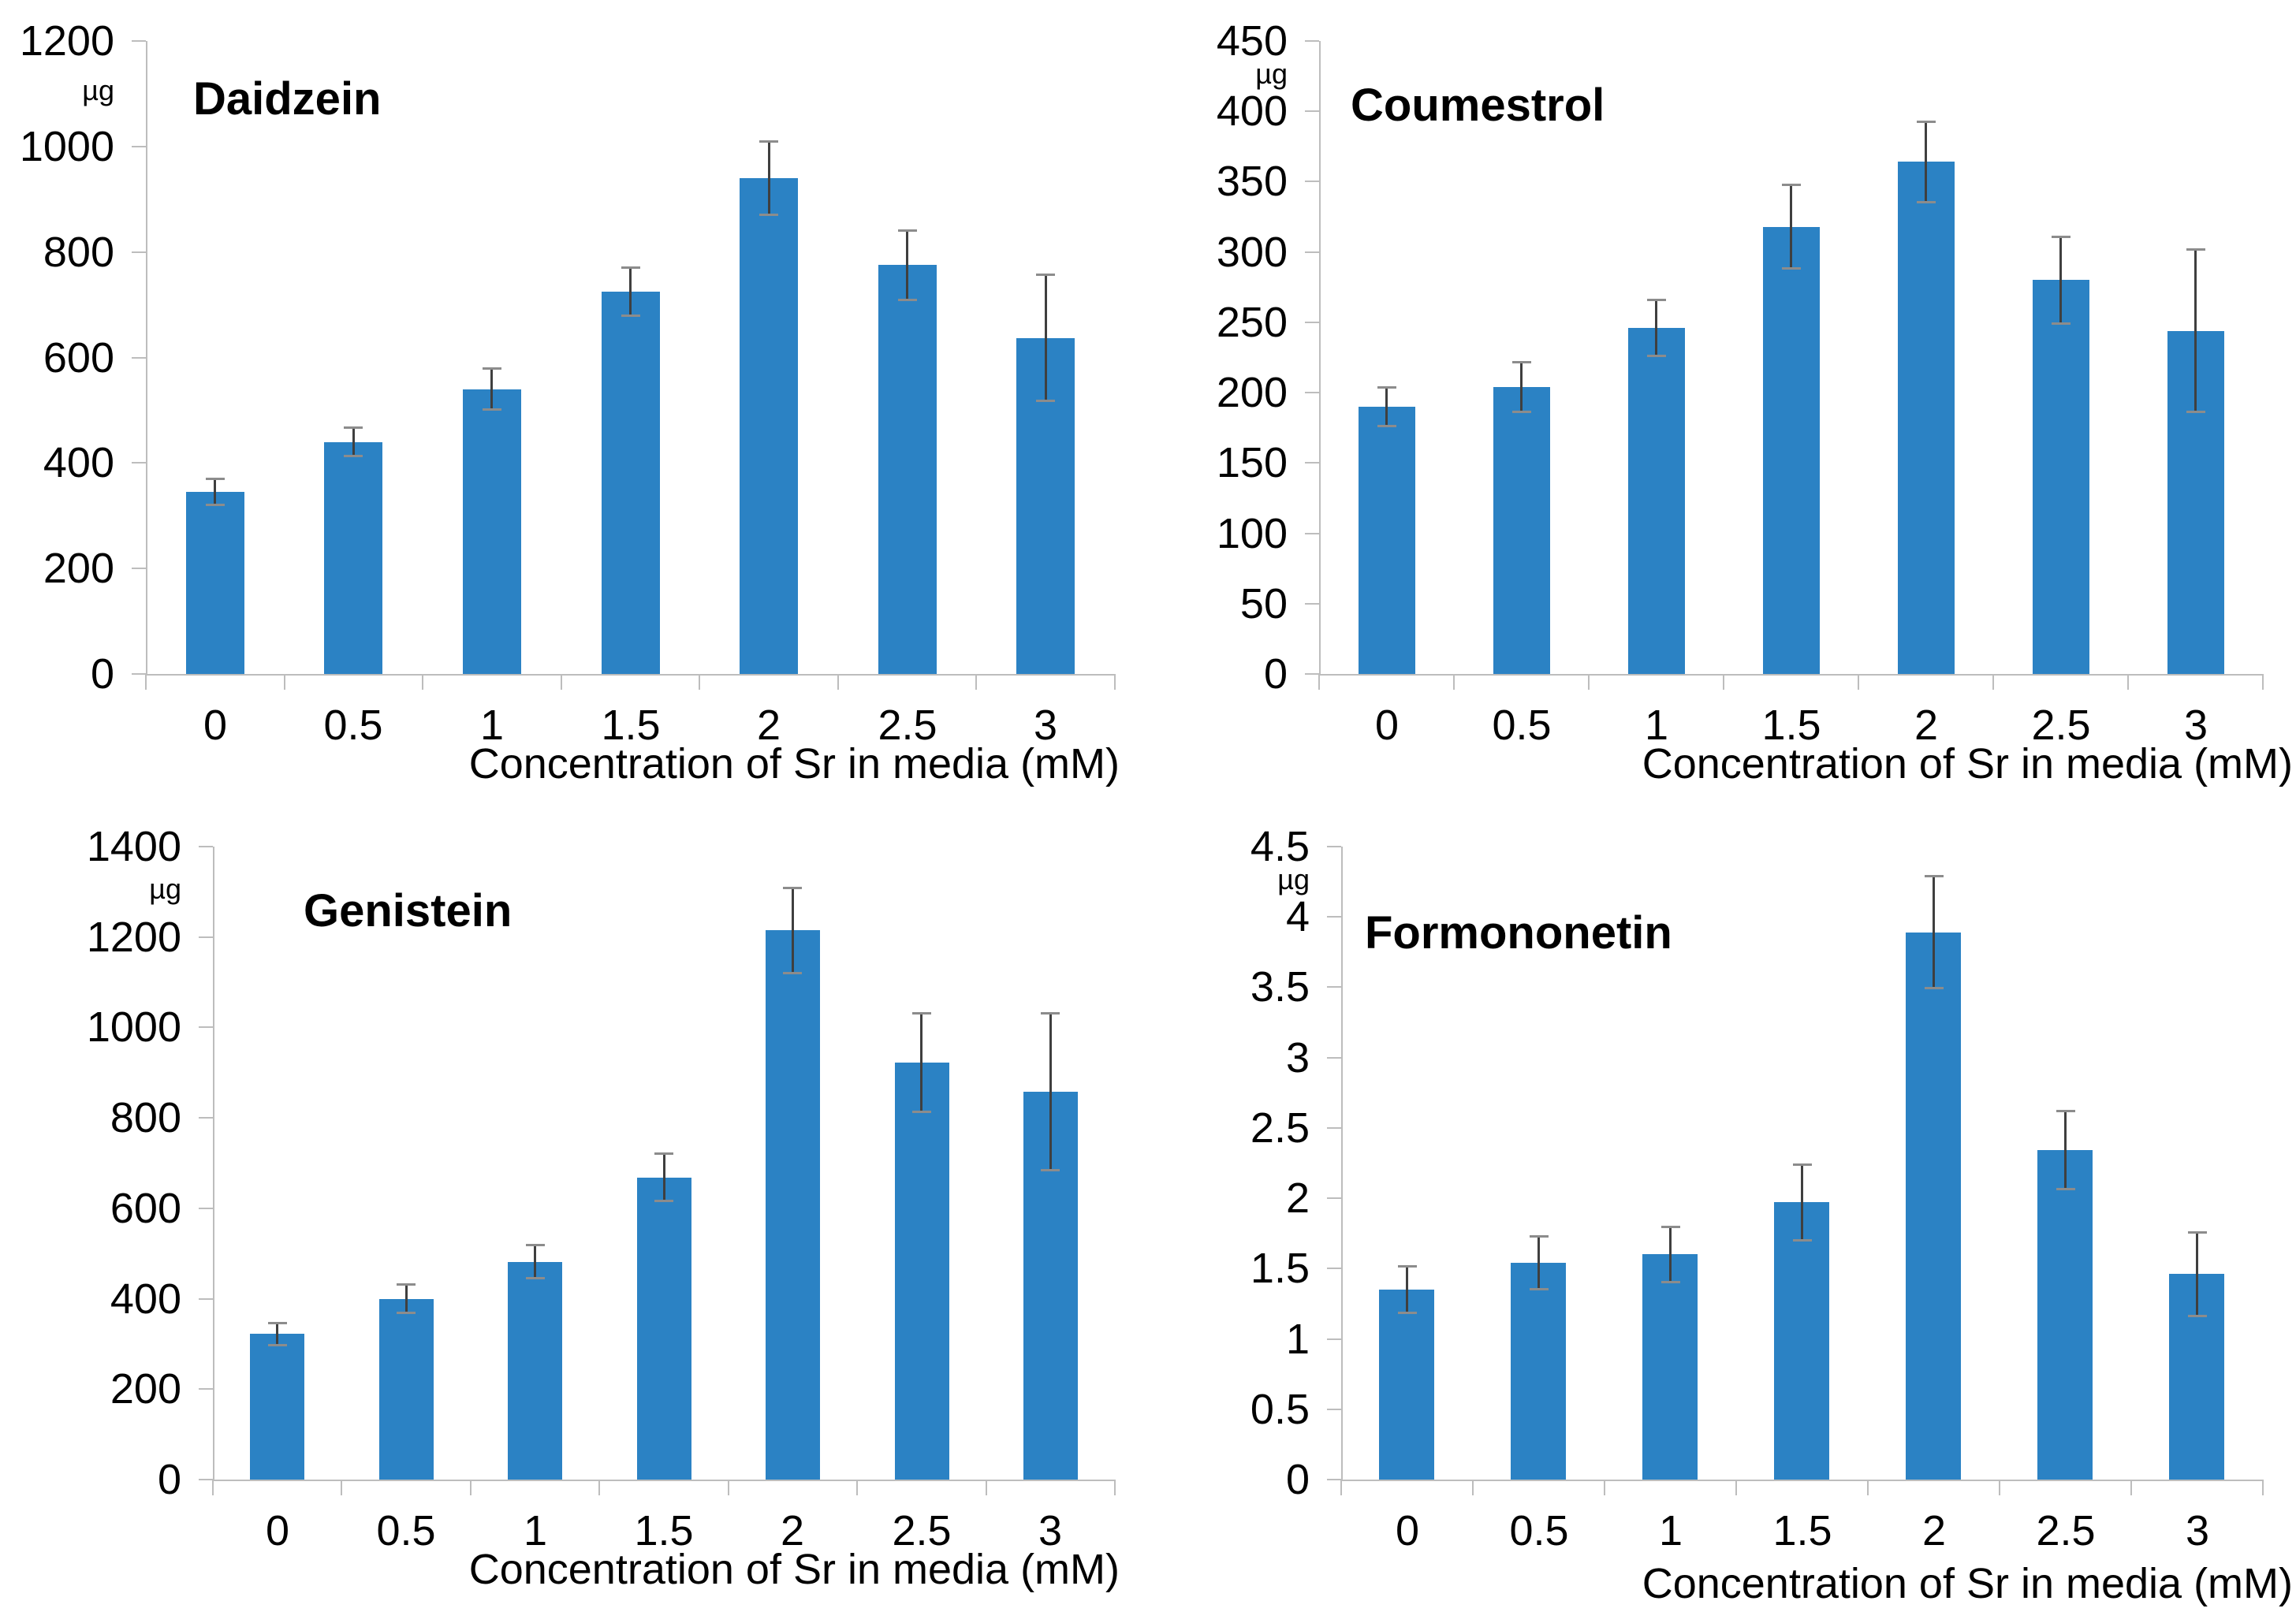 The width and height of the screenshot is (2296, 1612). I want to click on y-axis-tick-label: 150, so click(1252, 462).